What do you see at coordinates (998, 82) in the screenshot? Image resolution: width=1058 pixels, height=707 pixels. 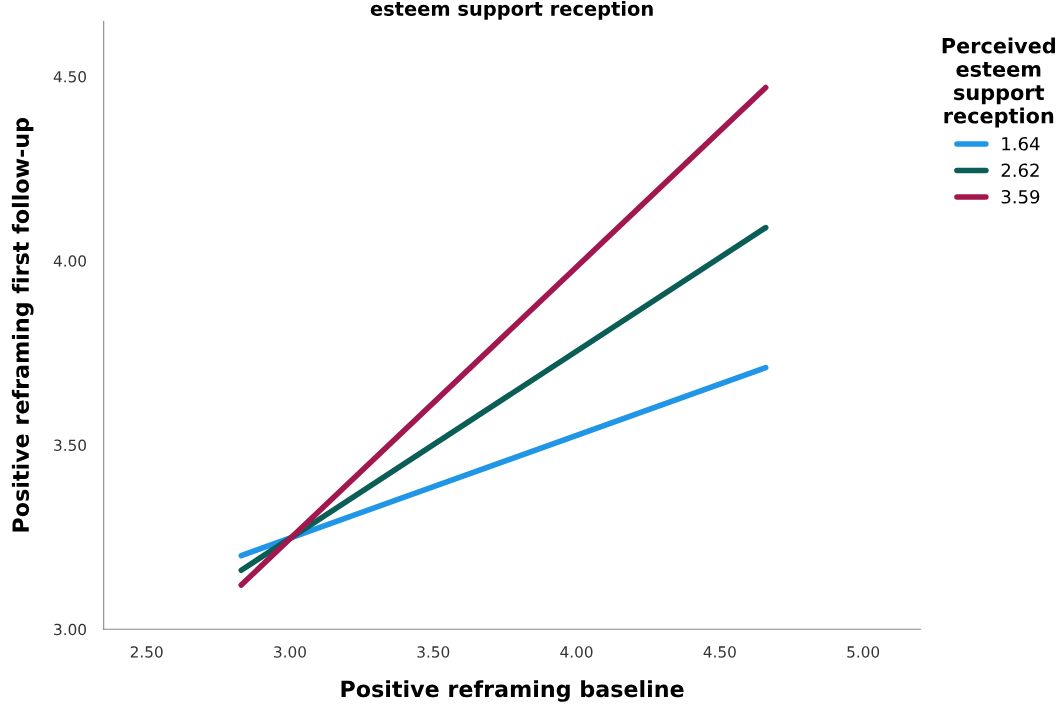 I see `legend-title: Perceived esteem support reception` at bounding box center [998, 82].